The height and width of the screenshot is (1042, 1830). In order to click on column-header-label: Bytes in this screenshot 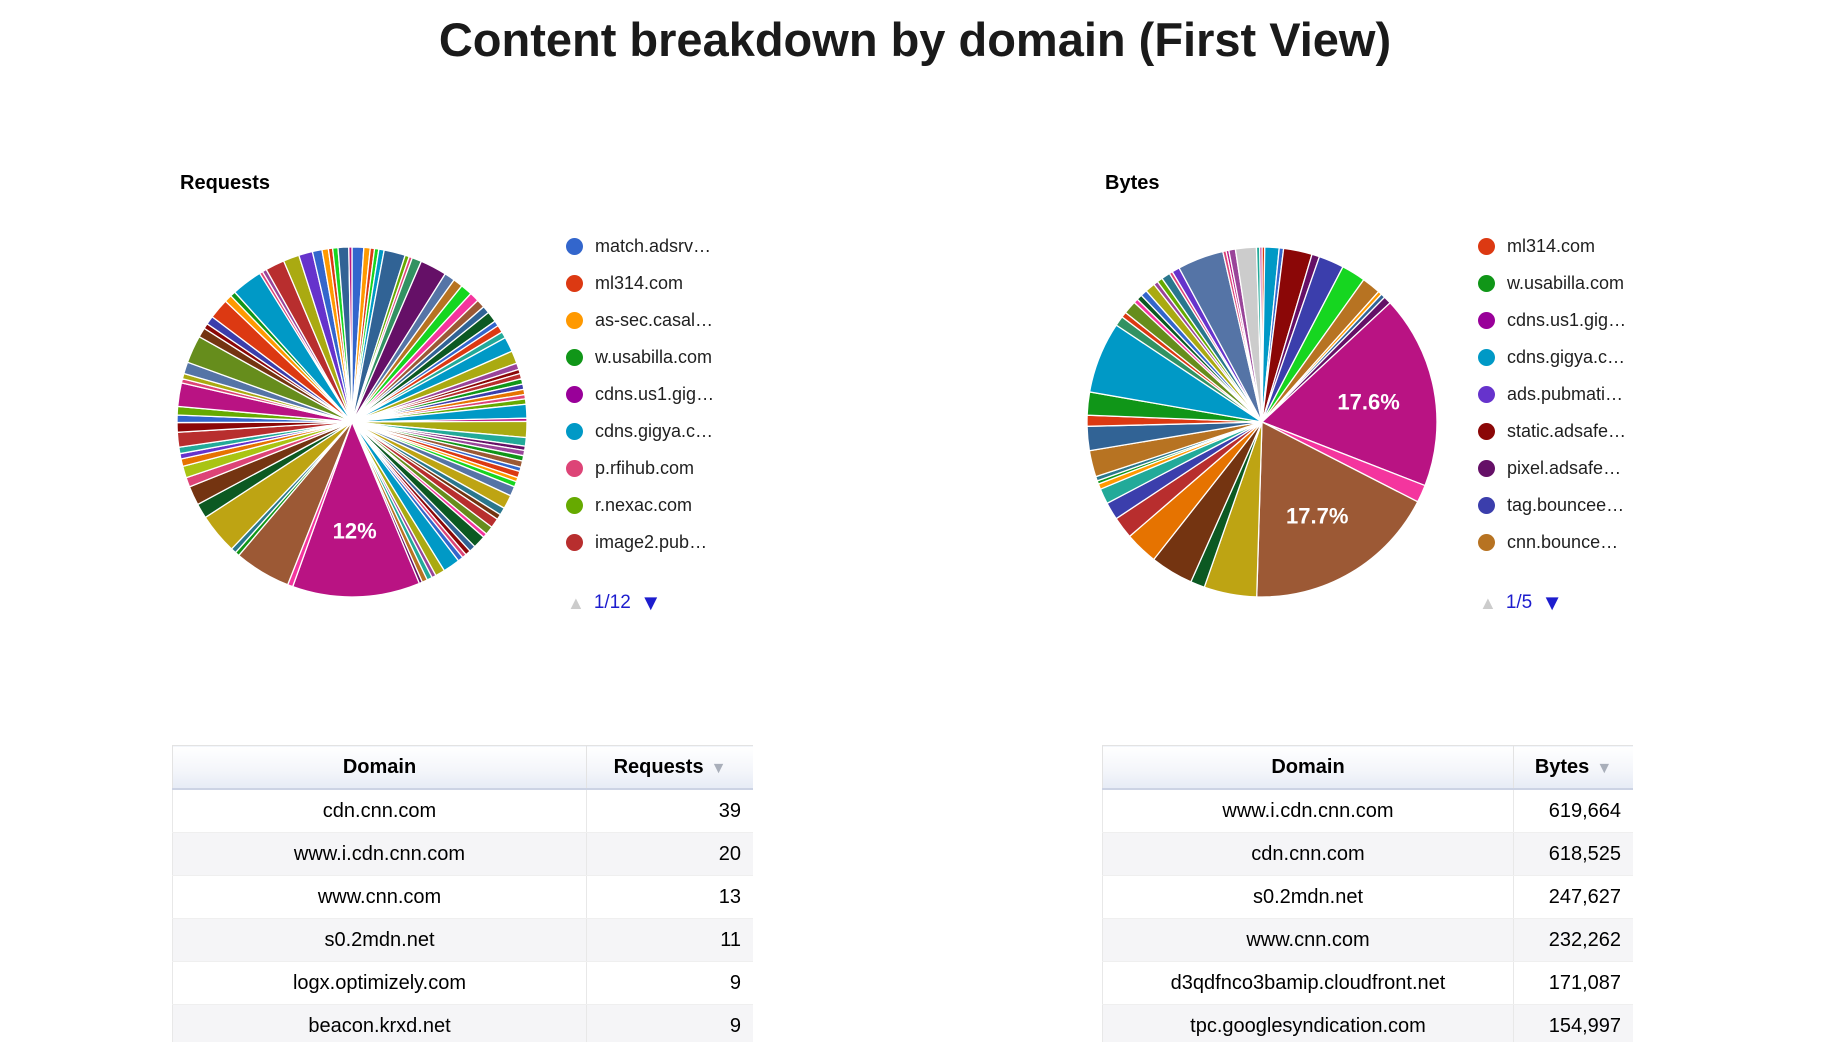, I will do `click(1562, 766)`.